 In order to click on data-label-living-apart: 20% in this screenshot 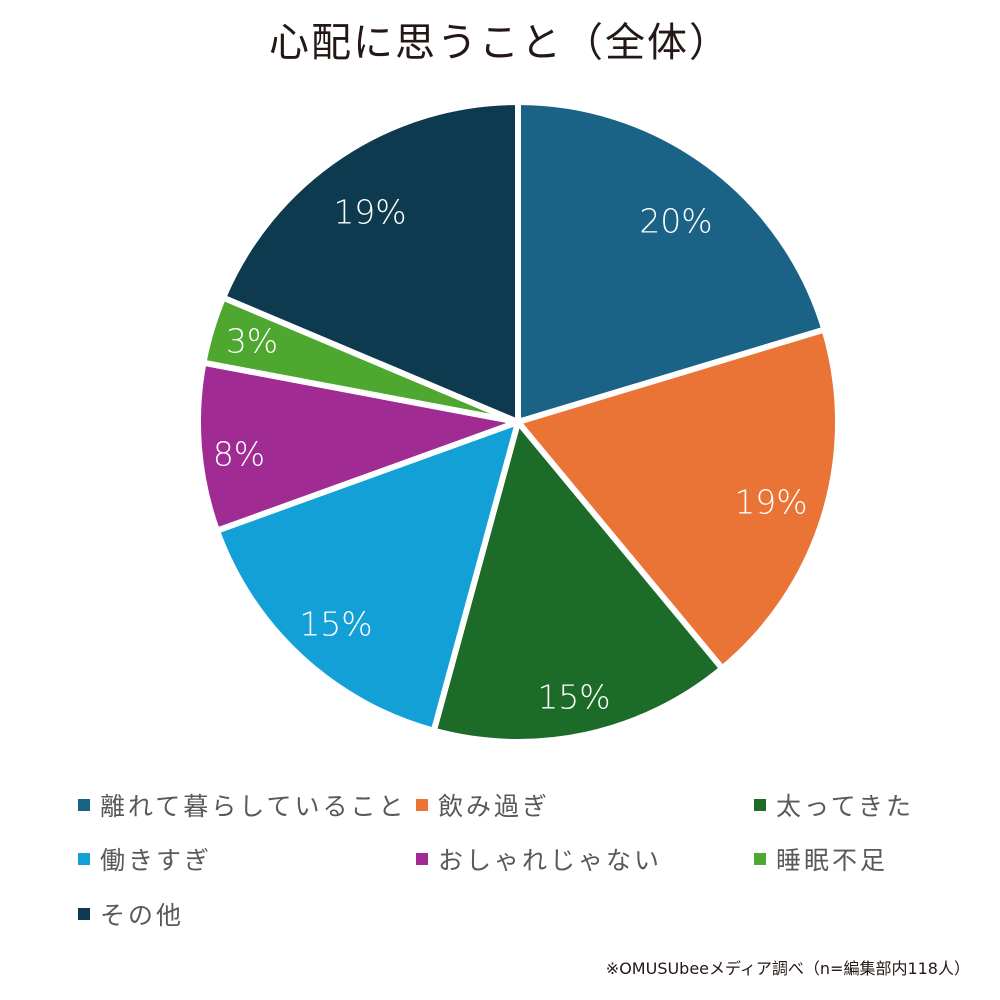, I will do `click(675, 221)`.